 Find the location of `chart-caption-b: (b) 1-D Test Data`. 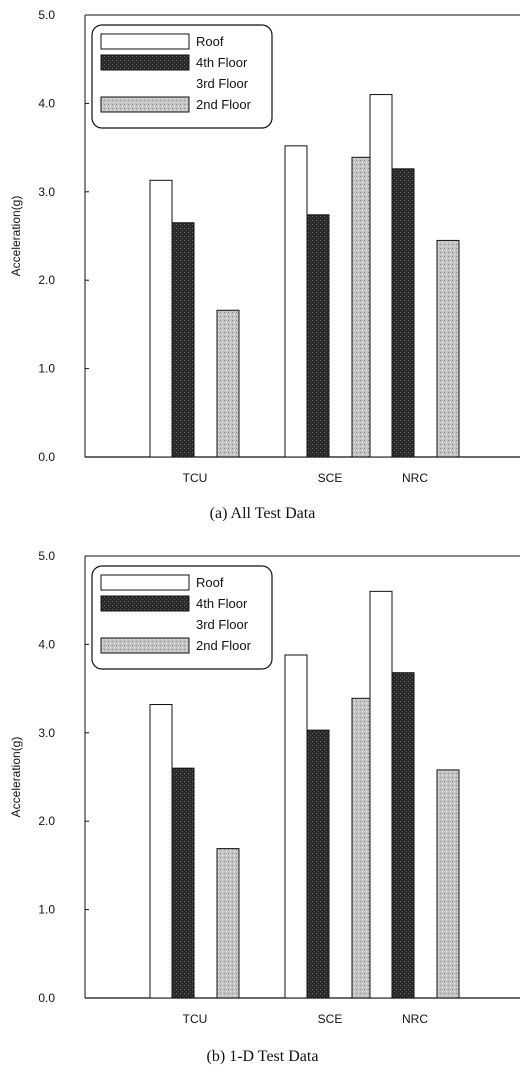

chart-caption-b: (b) 1-D Test Data is located at coordinates (262, 1056).